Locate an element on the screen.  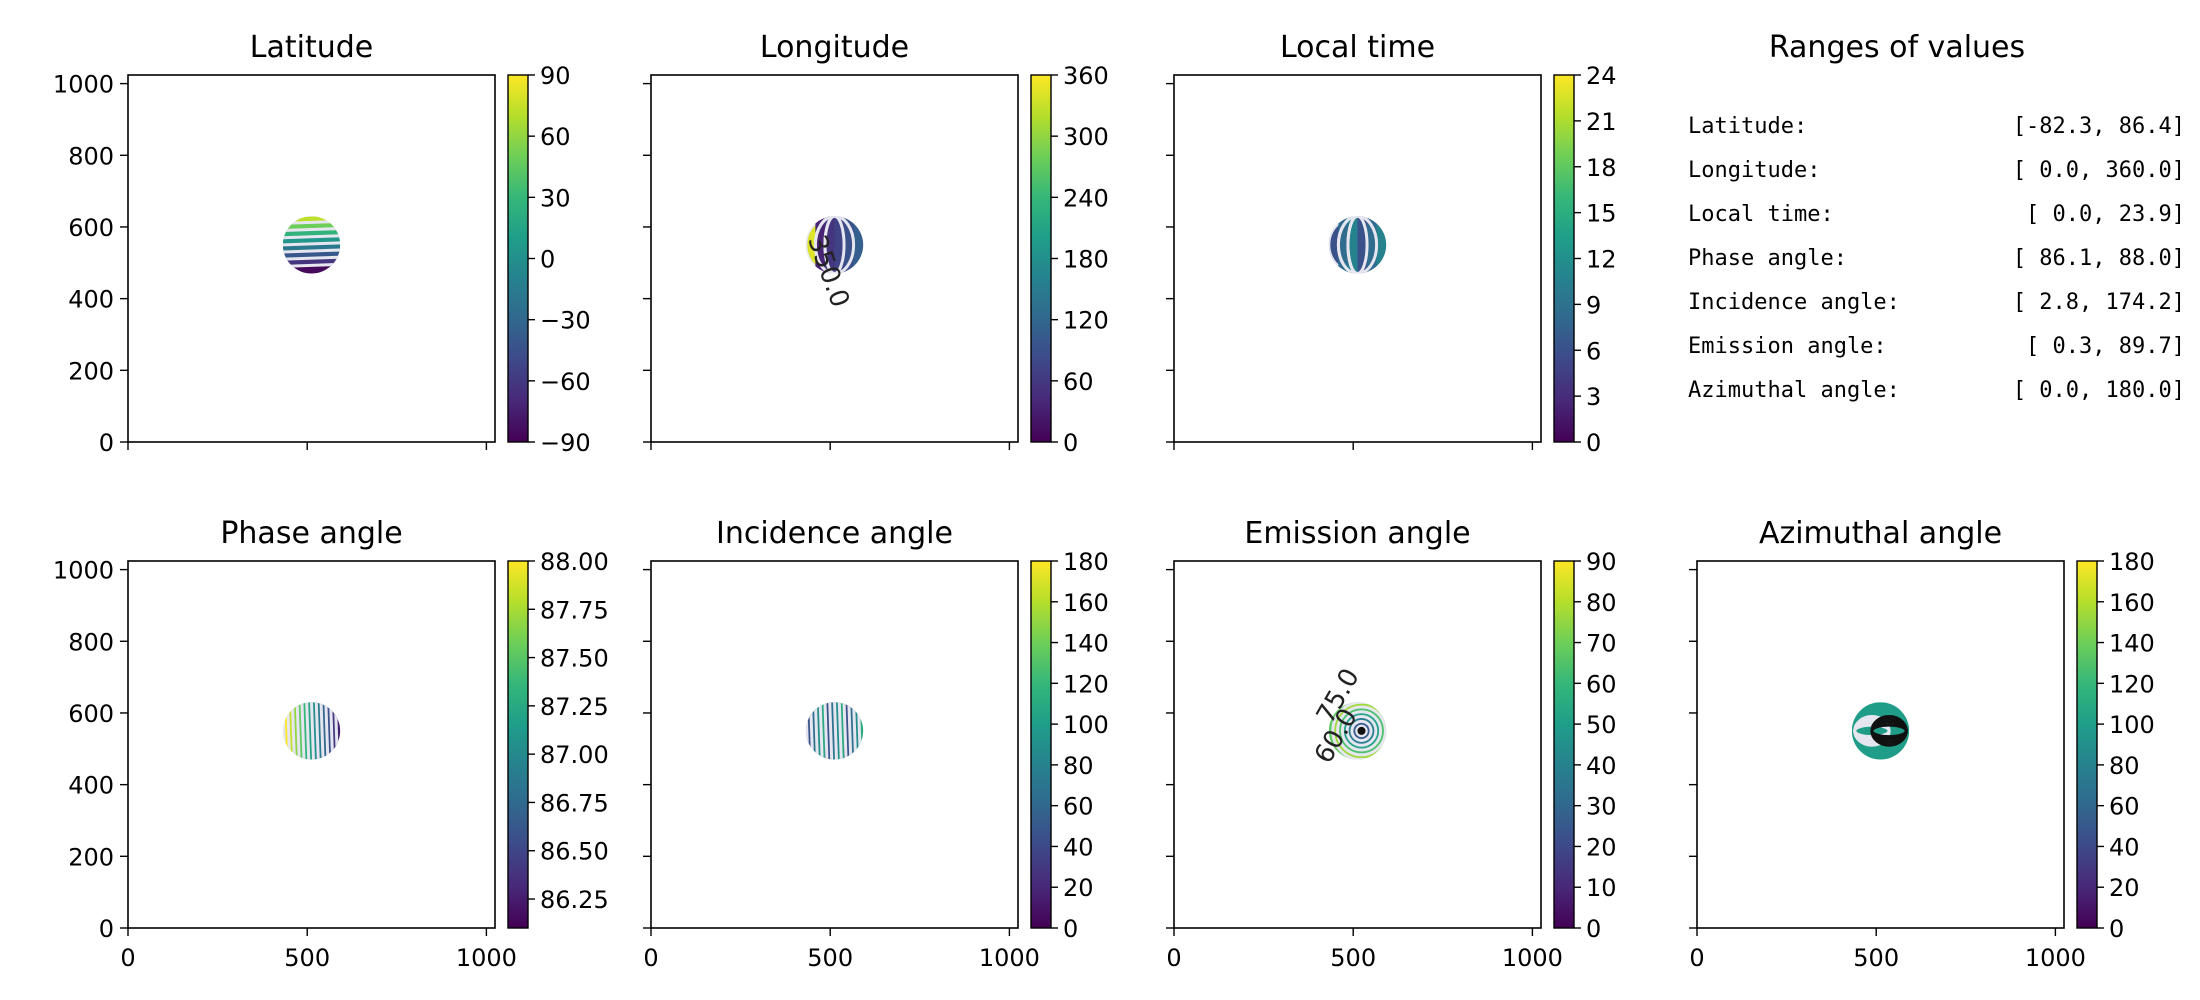
colorbar-tick-label: 24 is located at coordinates (1601, 76).